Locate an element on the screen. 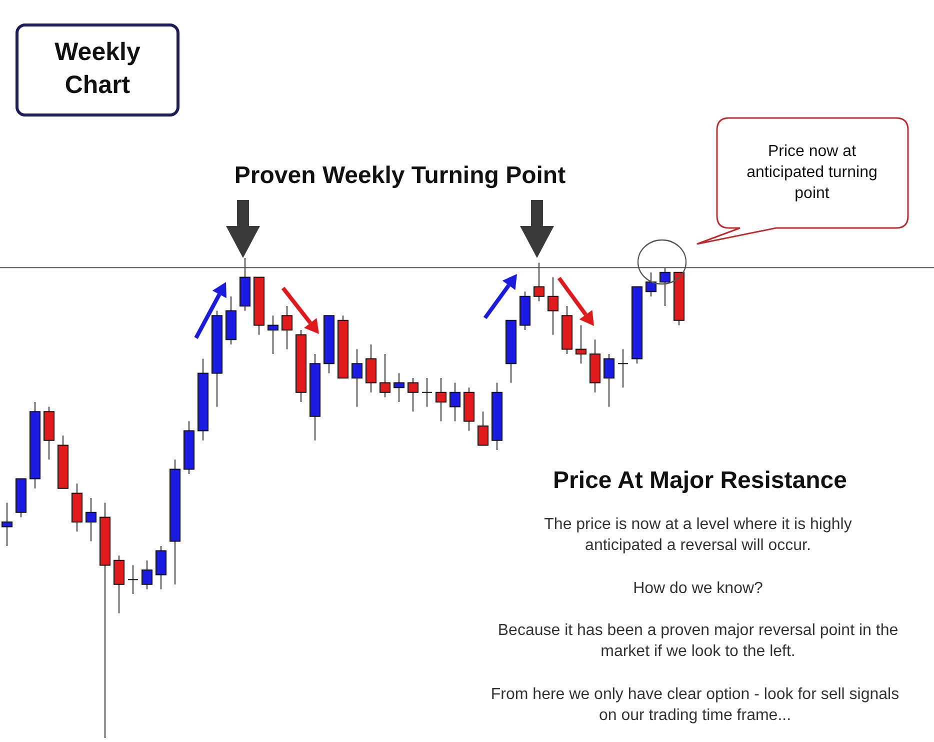 This screenshot has width=934, height=742. annotation: How do we know? is located at coordinates (698, 589).